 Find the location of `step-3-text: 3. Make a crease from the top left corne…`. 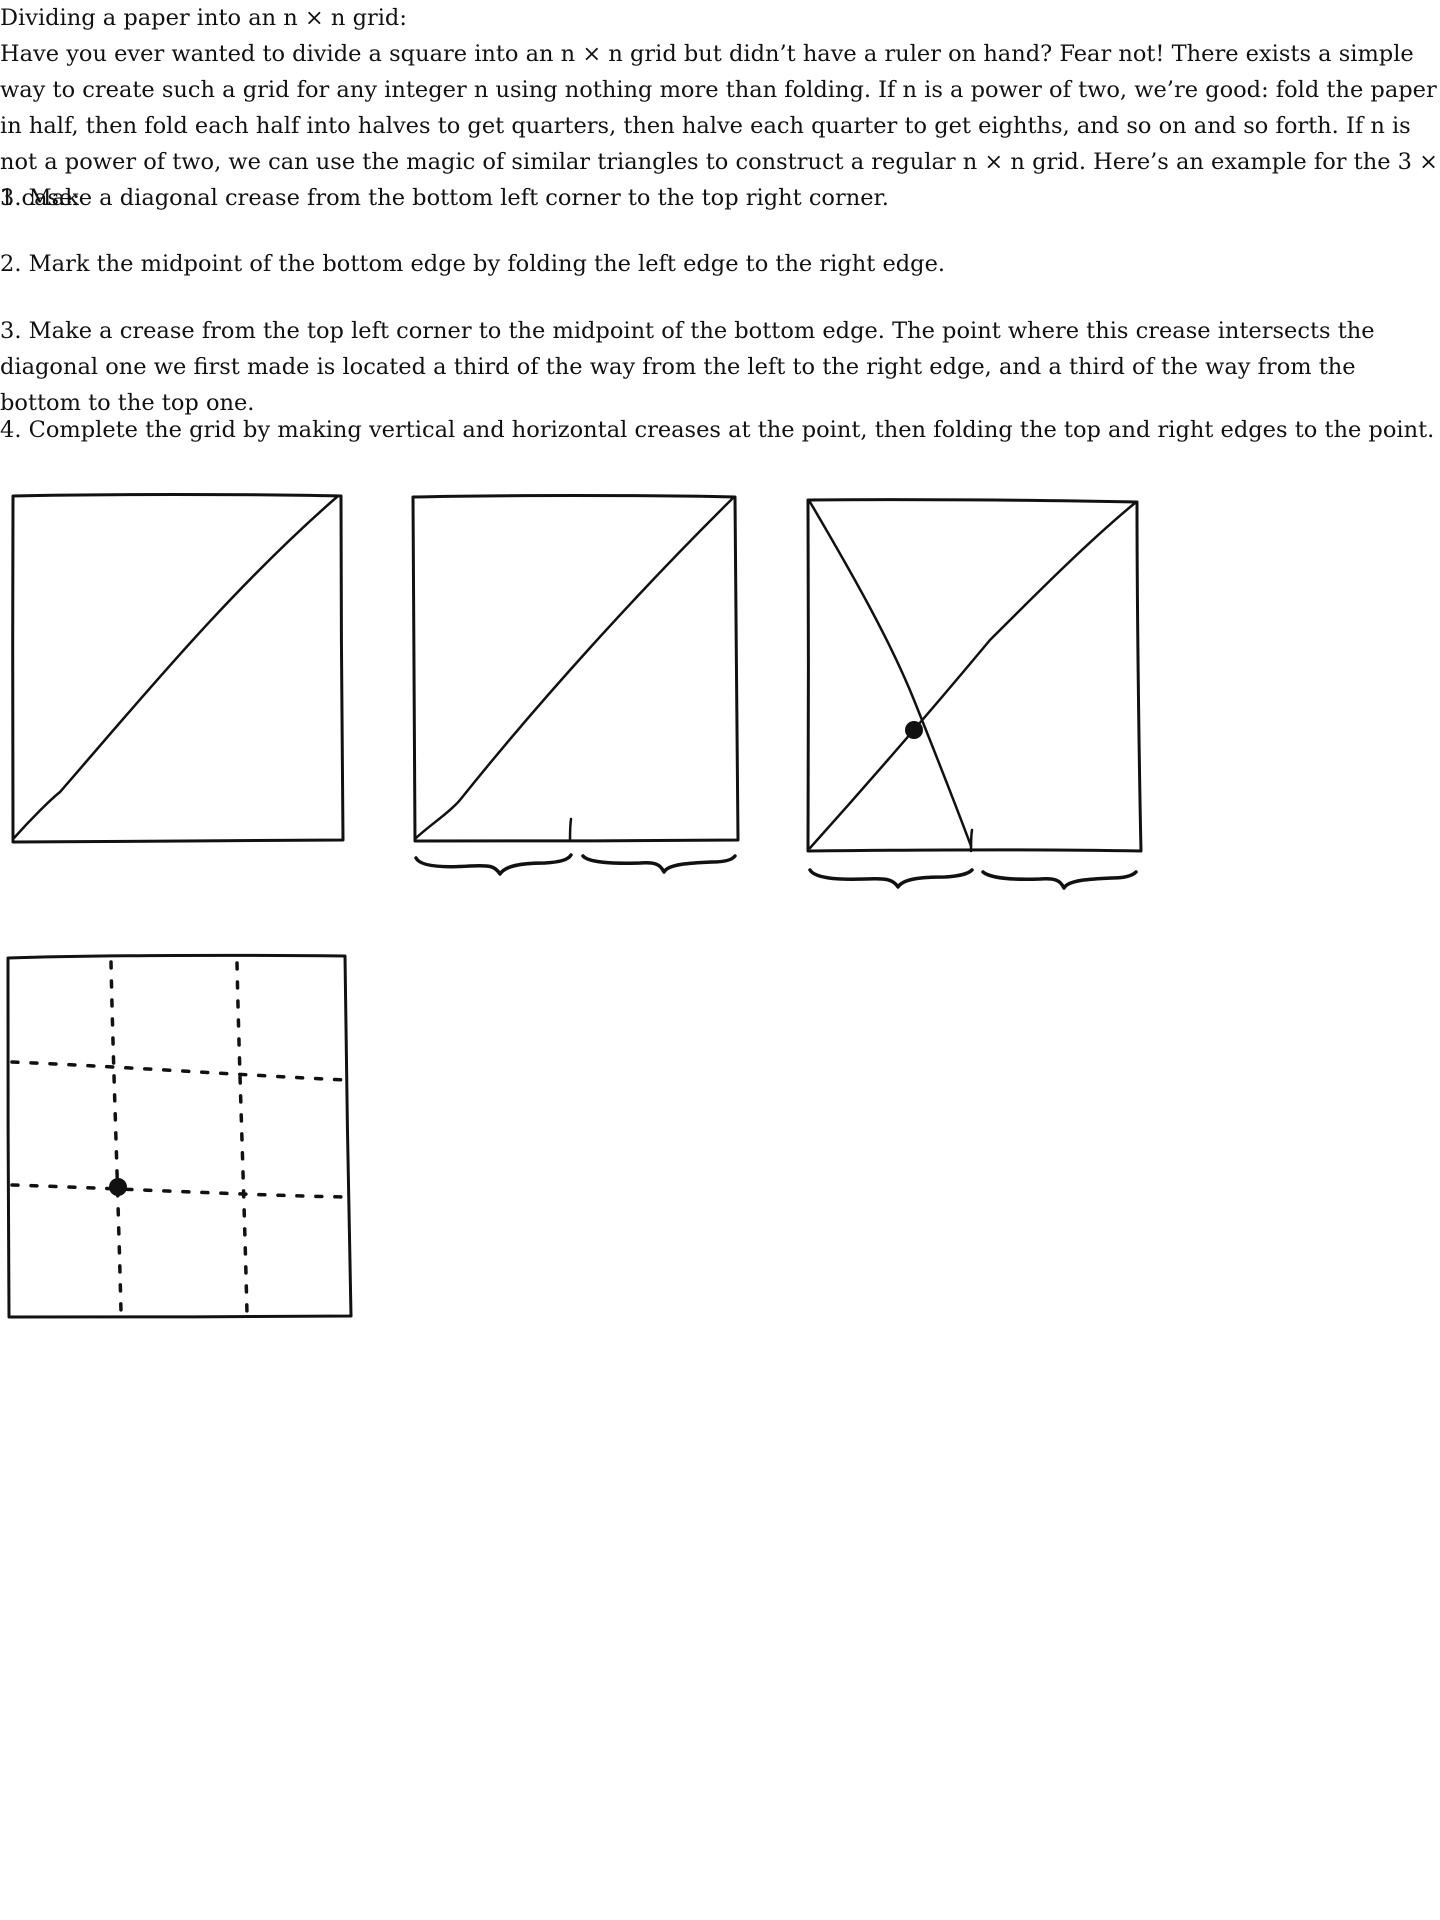

step-3-text: 3. Make a crease from the top left corne… is located at coordinates (687, 367).